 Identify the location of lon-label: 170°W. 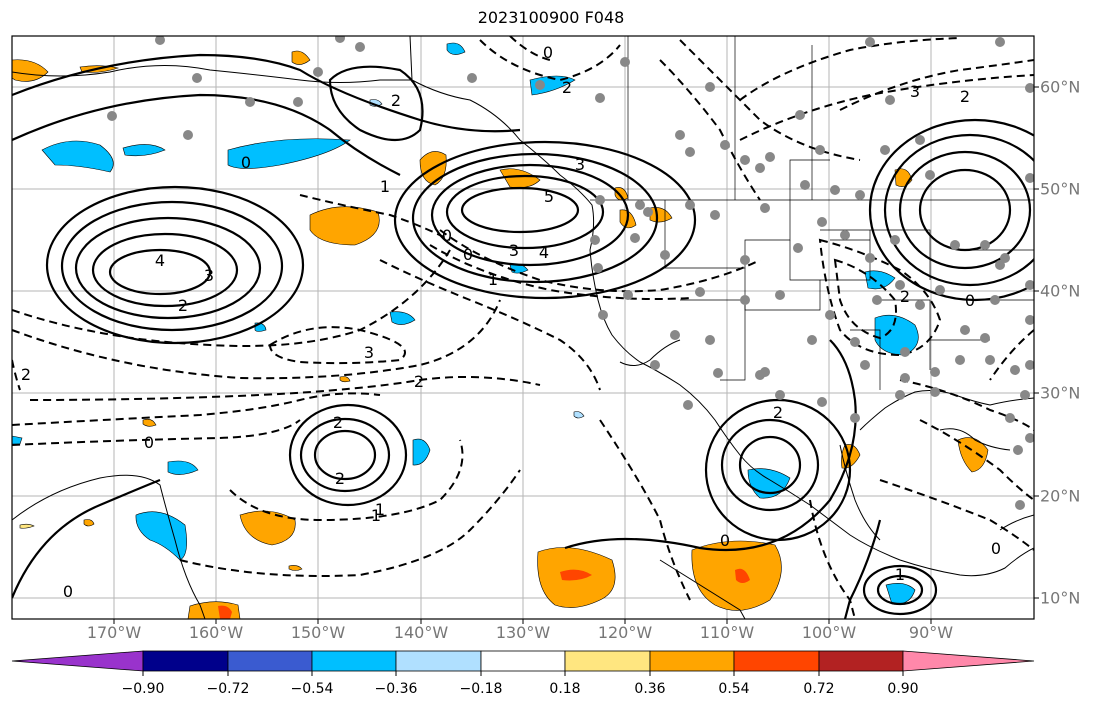
(114, 632).